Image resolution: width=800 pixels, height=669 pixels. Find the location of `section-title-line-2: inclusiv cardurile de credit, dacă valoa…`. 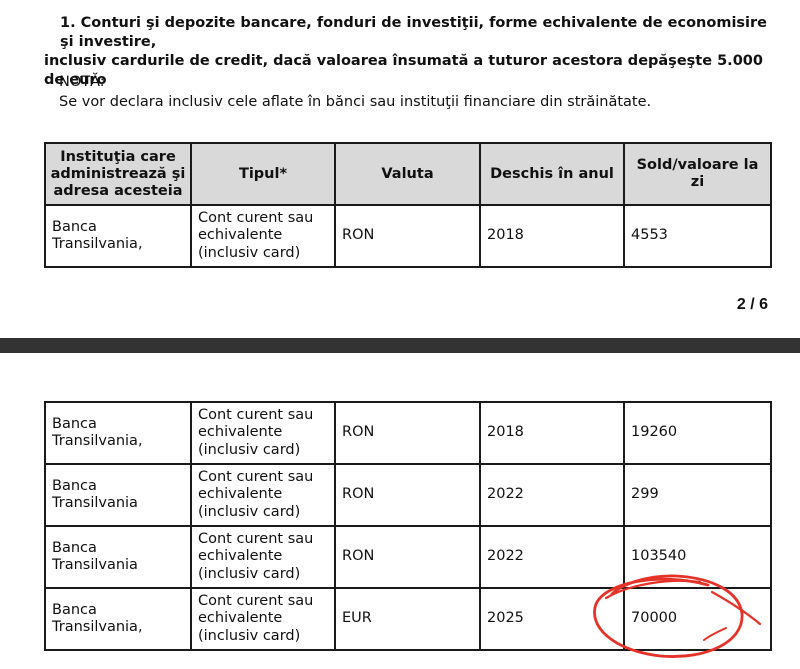

section-title-line-2: inclusiv cardurile de credit, dacă valoa… is located at coordinates (403, 70).